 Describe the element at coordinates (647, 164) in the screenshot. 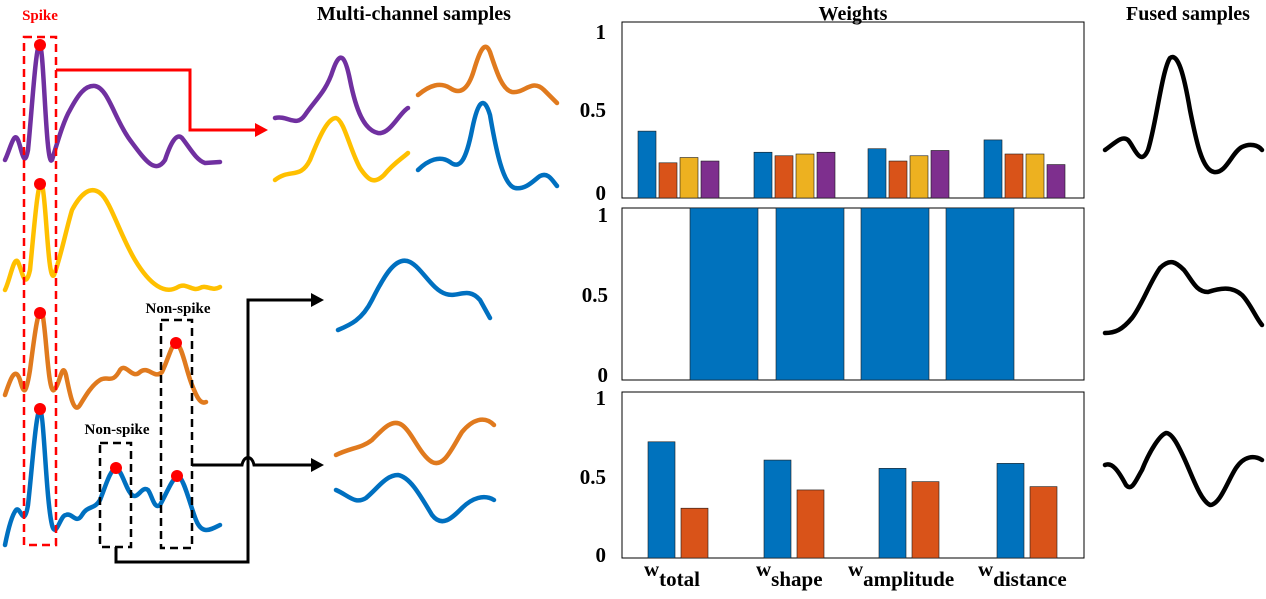

I see `bar-c0-s0-total` at that location.